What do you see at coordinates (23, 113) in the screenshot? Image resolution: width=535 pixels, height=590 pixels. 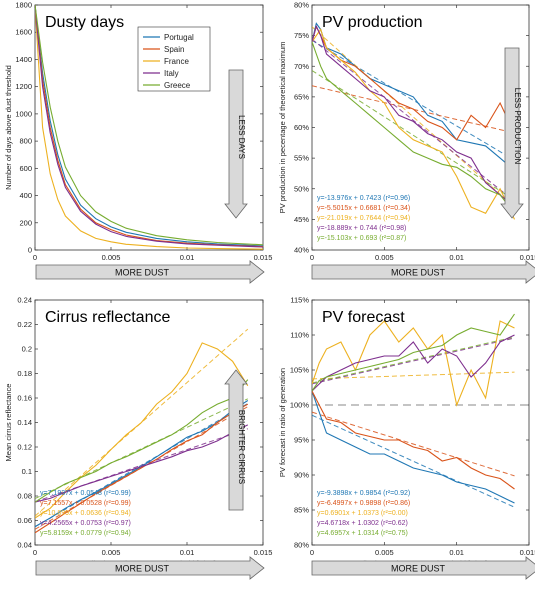 I see `y-tick-label: 1000` at bounding box center [23, 113].